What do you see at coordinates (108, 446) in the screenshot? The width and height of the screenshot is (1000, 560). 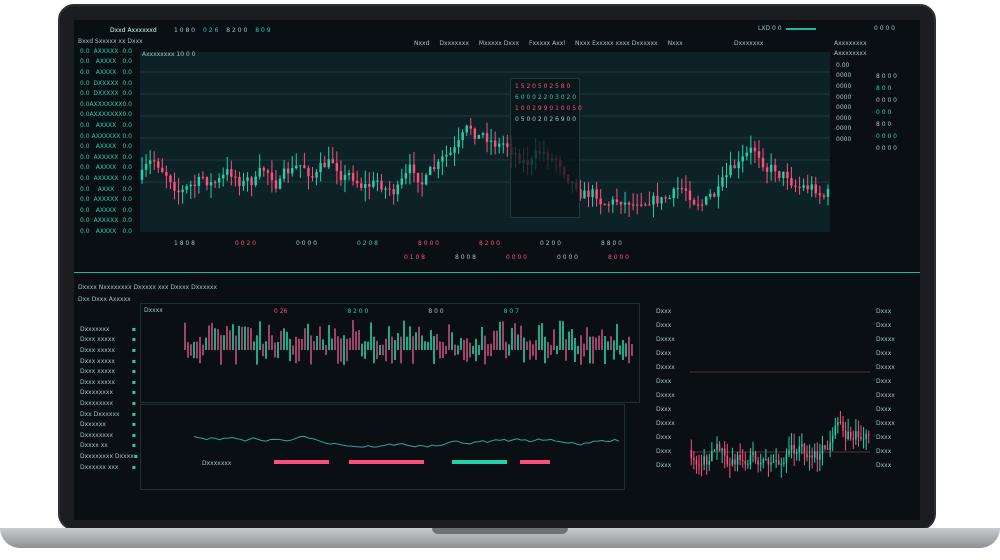 I see `lower-left-item: Dxxxx xx ▪` at bounding box center [108, 446].